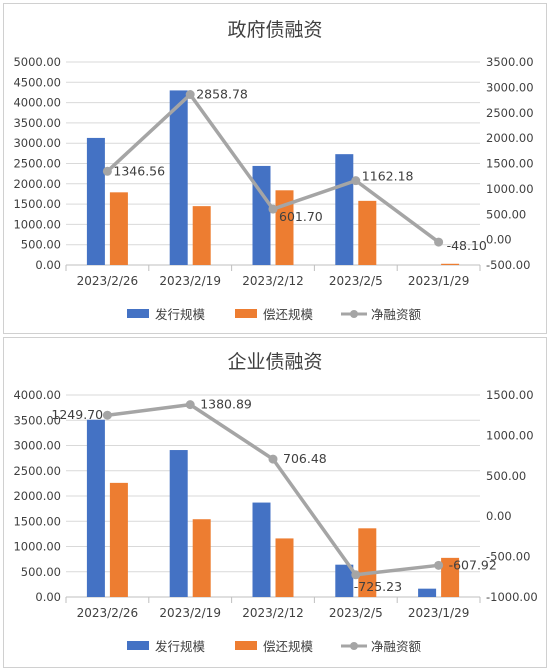 This screenshot has width=550, height=671. What do you see at coordinates (77, 414) in the screenshot?
I see `data-label: 1249.70` at bounding box center [77, 414].